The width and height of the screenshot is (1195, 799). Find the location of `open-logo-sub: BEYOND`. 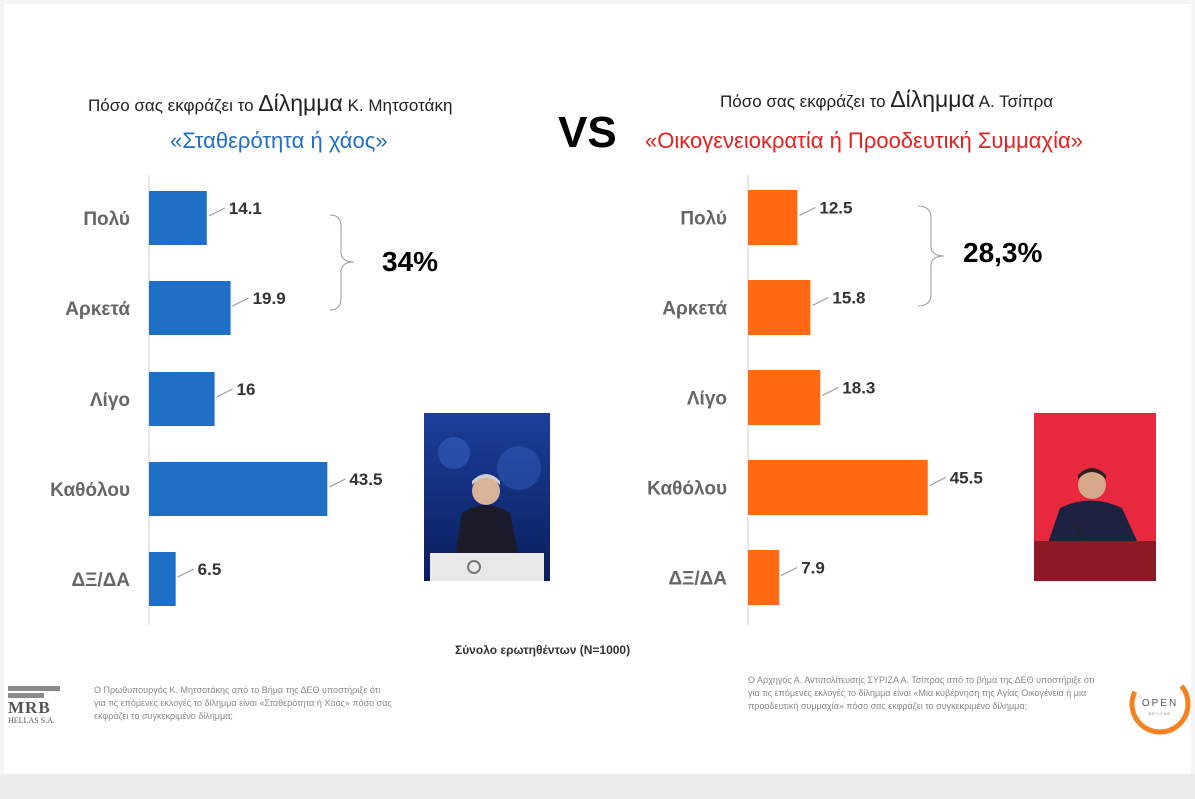

open-logo-sub: BEYOND is located at coordinates (1160, 713).